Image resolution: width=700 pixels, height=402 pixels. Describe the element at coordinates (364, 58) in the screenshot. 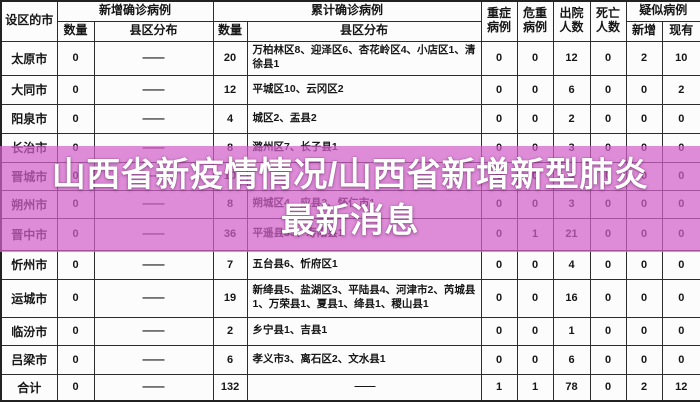

I see `cell-cumulative-distribution: 万柏林区8、迎泽区6、杏花岭区4、小店区1、清徐县1` at that location.